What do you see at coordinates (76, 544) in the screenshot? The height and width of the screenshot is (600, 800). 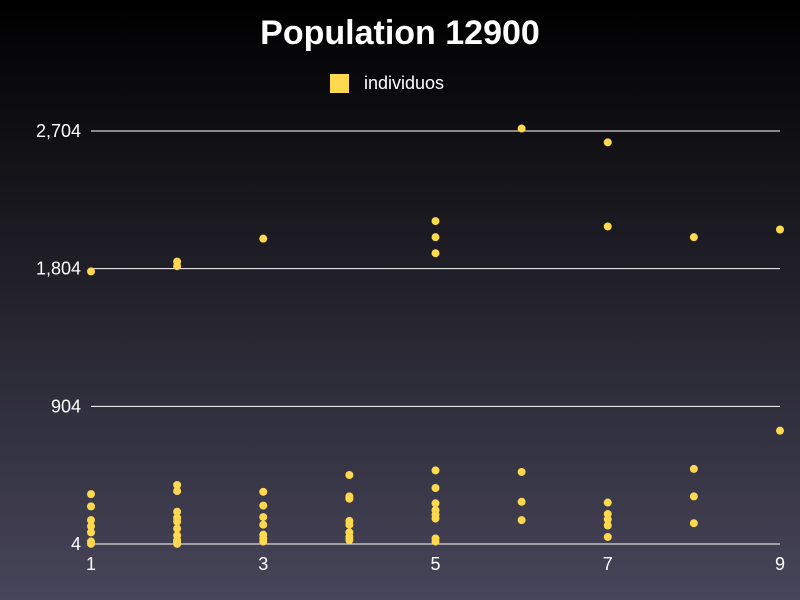 I see `y-tick-label: 4` at bounding box center [76, 544].